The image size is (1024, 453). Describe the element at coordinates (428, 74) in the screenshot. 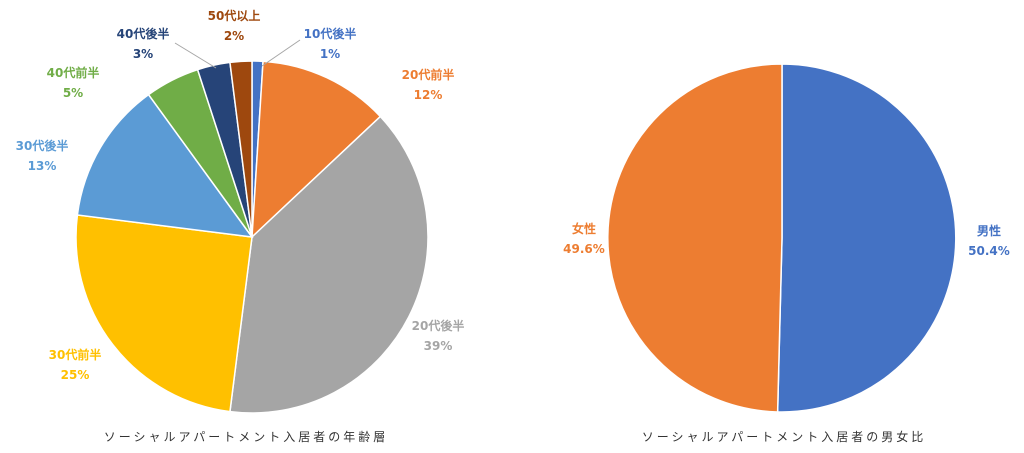

I see `age-slice-label-1: 20代前半` at that location.